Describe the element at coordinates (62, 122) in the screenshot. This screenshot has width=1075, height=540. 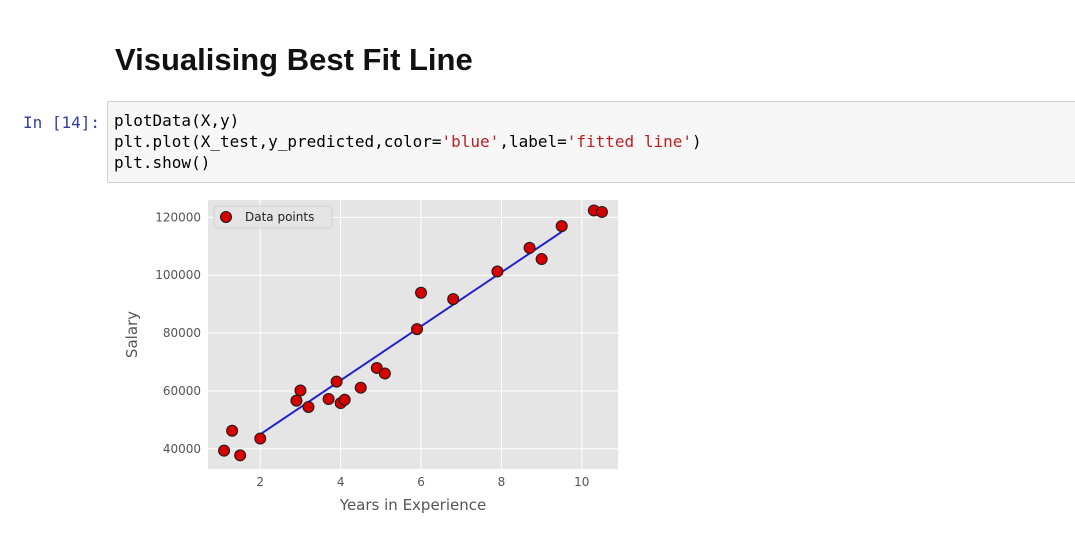
I see `cell-prompt: In [14]:` at that location.